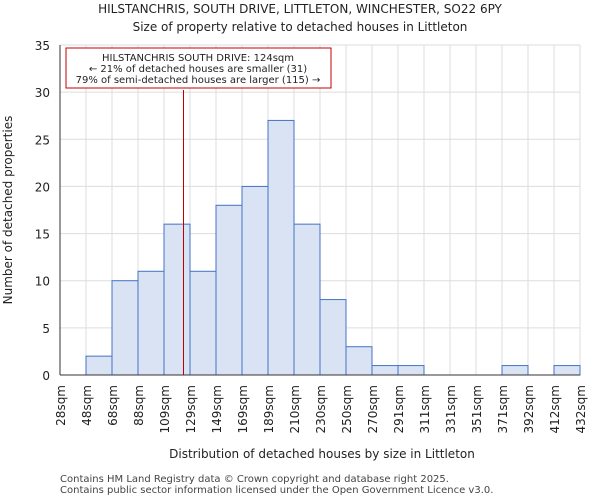 The width and height of the screenshot is (600, 500). Describe the element at coordinates (42, 235) in the screenshot. I see `y-tick-label: 15` at that location.